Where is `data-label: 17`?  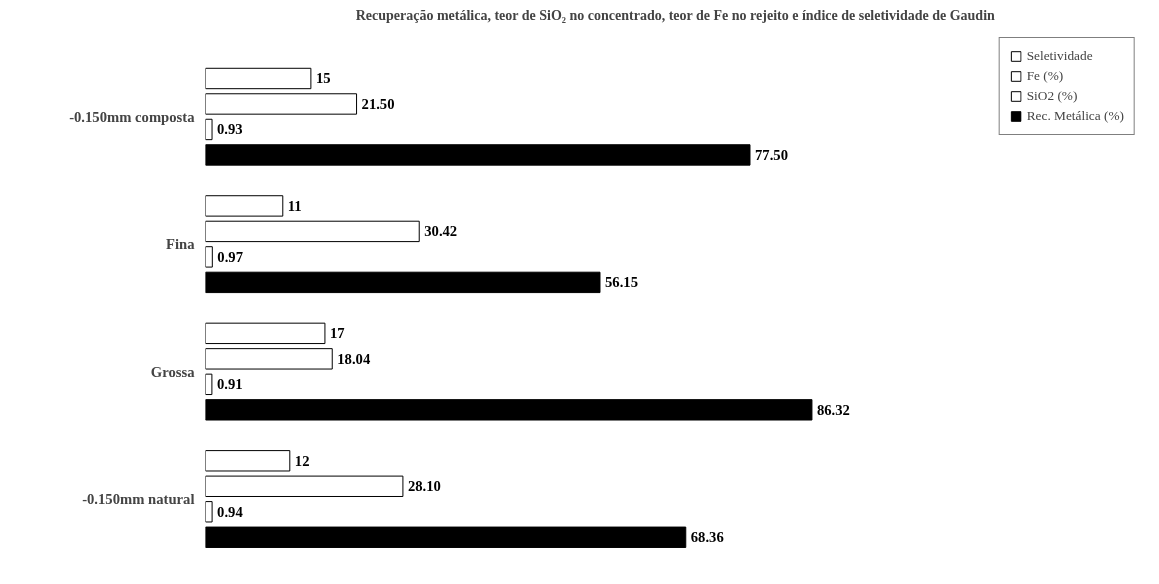
data-label: 17 is located at coordinates (337, 333).